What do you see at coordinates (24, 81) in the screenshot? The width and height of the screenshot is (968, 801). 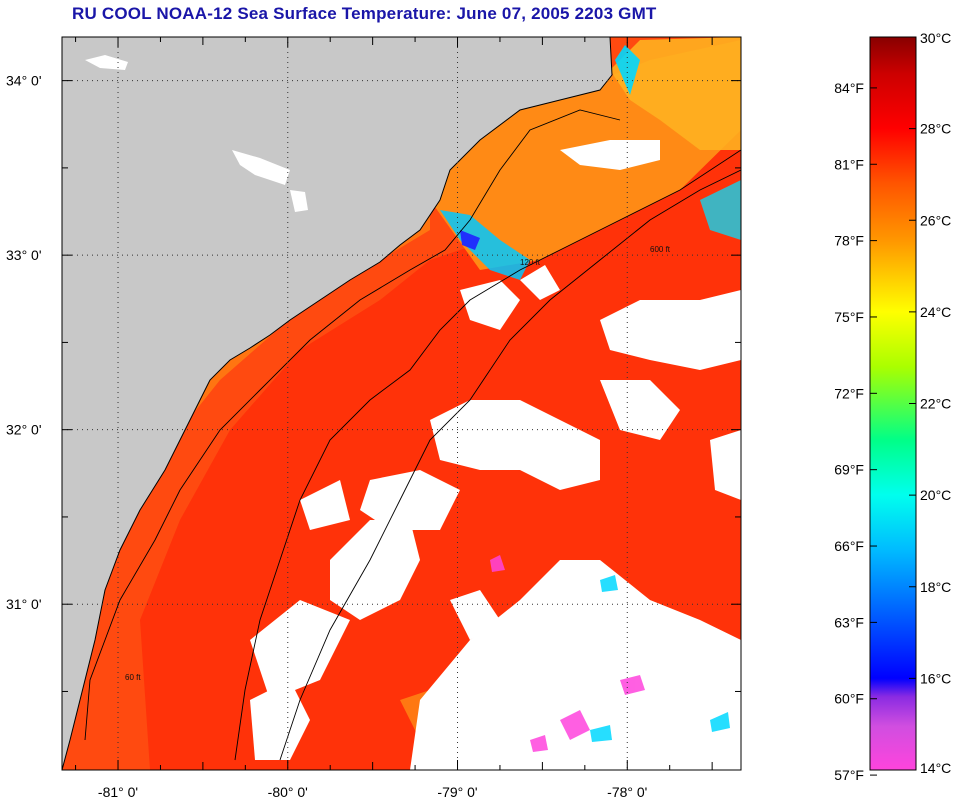 I see `lat-tick-label-0: 34° 0'` at bounding box center [24, 81].